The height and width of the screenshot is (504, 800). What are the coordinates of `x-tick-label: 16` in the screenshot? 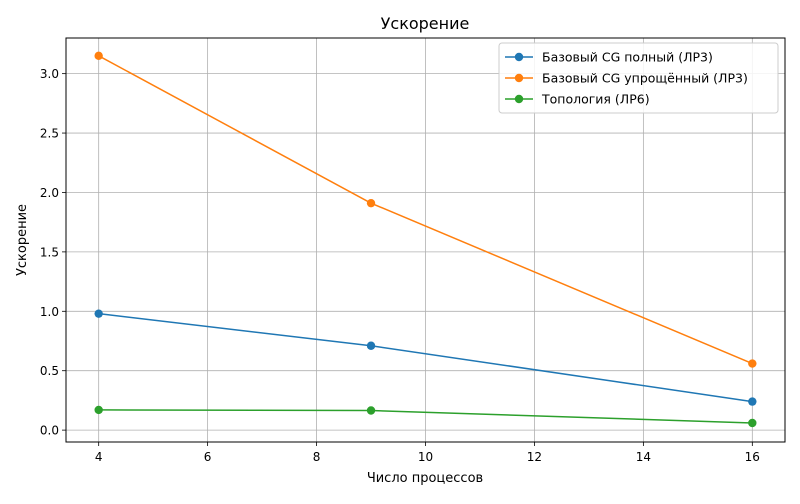 It's located at (752, 457).